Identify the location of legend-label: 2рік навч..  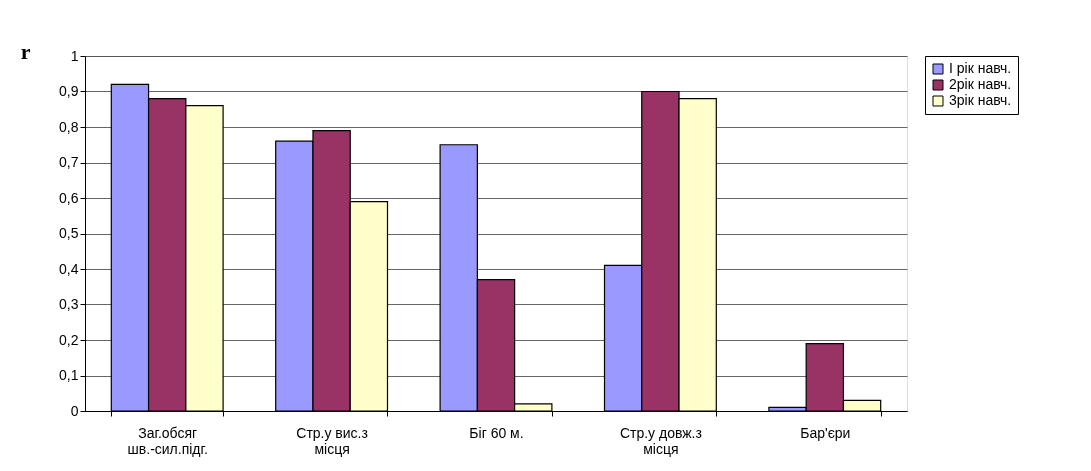
(980, 84).